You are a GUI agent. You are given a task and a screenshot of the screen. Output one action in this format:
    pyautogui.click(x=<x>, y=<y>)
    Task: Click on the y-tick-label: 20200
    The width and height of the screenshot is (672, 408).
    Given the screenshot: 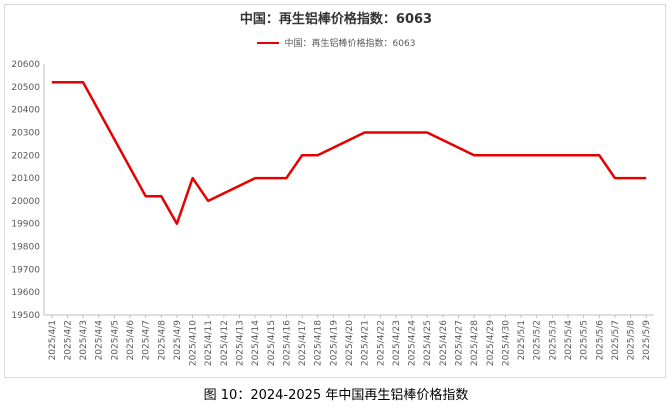 What is the action you would take?
    pyautogui.click(x=25, y=156)
    